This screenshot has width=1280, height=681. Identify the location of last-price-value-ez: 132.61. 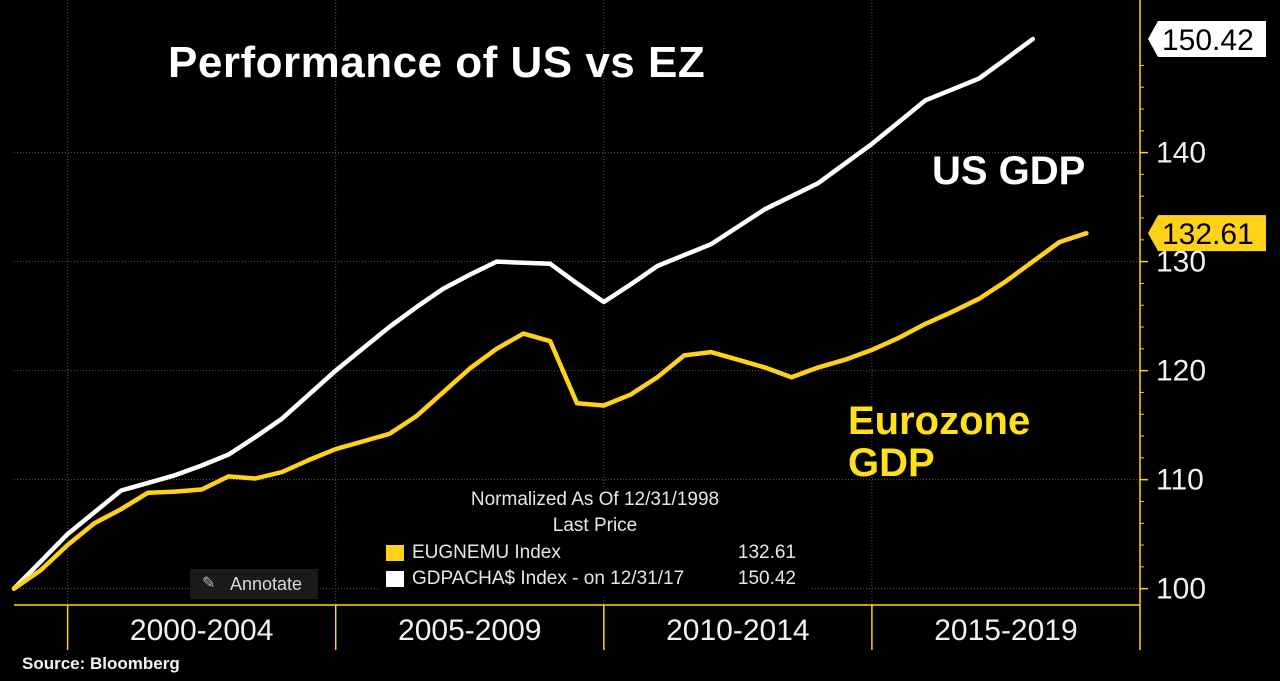
(1208, 234).